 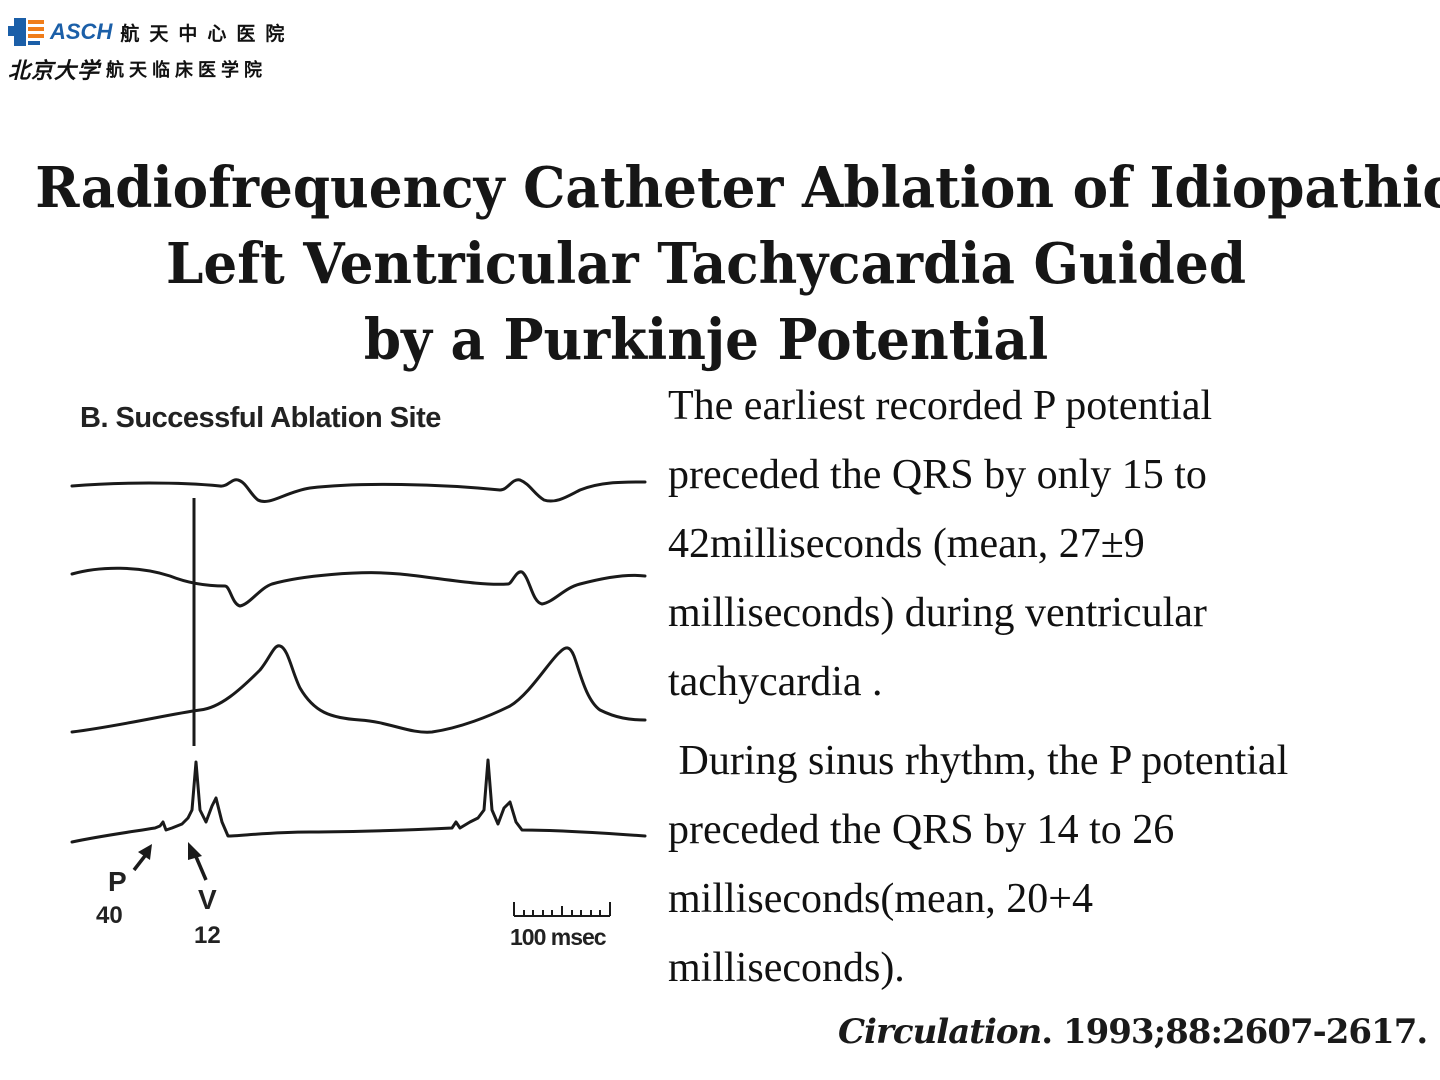 What do you see at coordinates (706, 340) in the screenshot?
I see `title-line-3: by a Purkinje Potential` at bounding box center [706, 340].